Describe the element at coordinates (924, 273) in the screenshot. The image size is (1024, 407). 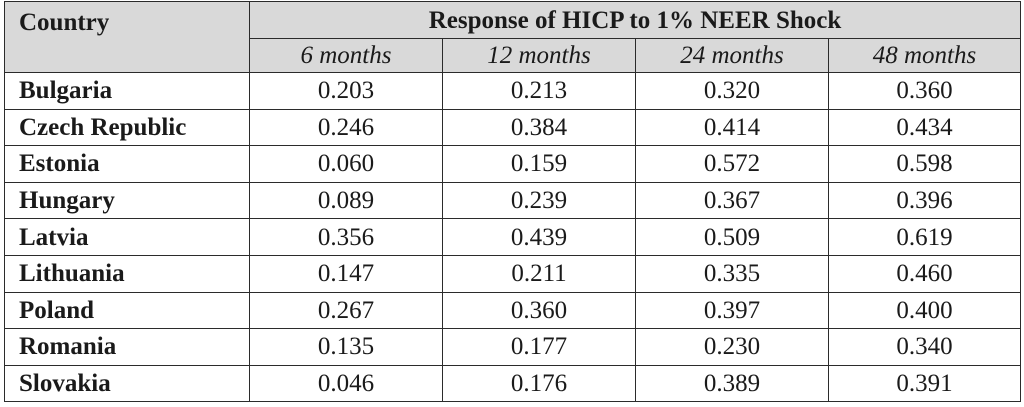
I see `value-cell: 0.460` at that location.